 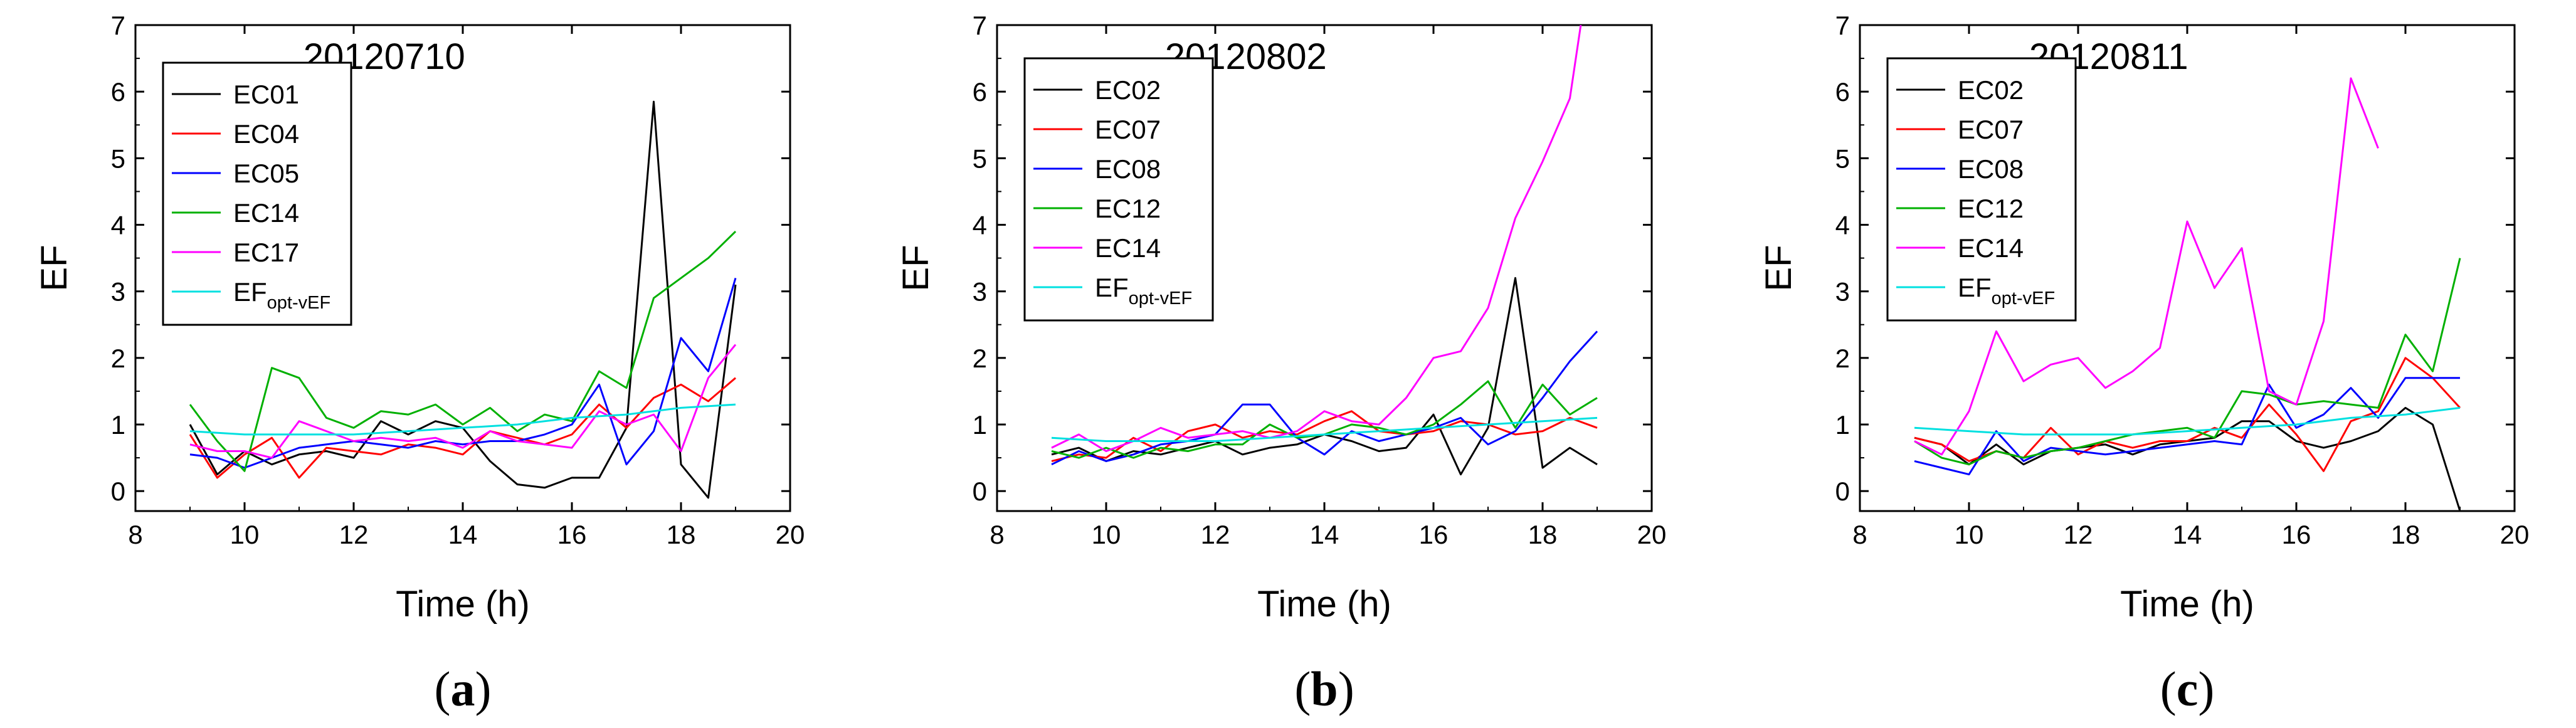 I want to click on legend-label: EC04, so click(x=266, y=134).